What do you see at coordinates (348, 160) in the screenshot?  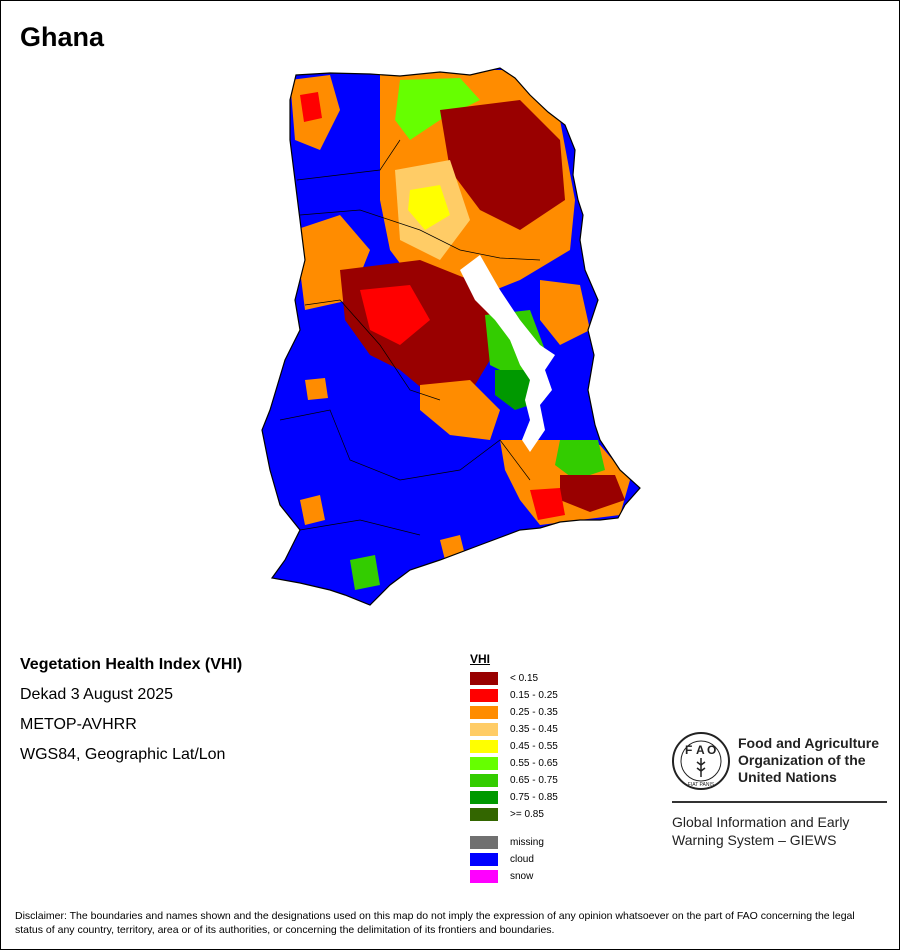 I see `boundary-upper` at bounding box center [348, 160].